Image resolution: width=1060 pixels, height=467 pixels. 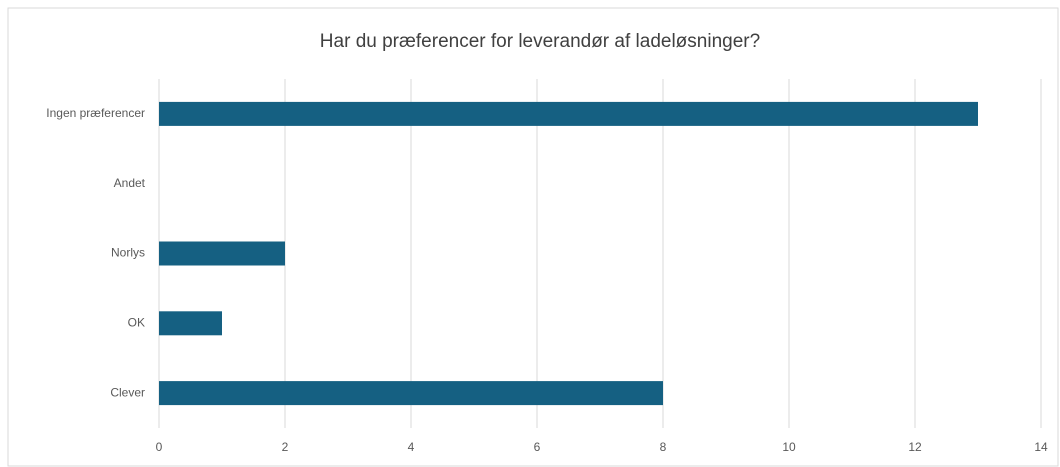 What do you see at coordinates (95, 113) in the screenshot?
I see `y-tick-label: Ingen præferencer` at bounding box center [95, 113].